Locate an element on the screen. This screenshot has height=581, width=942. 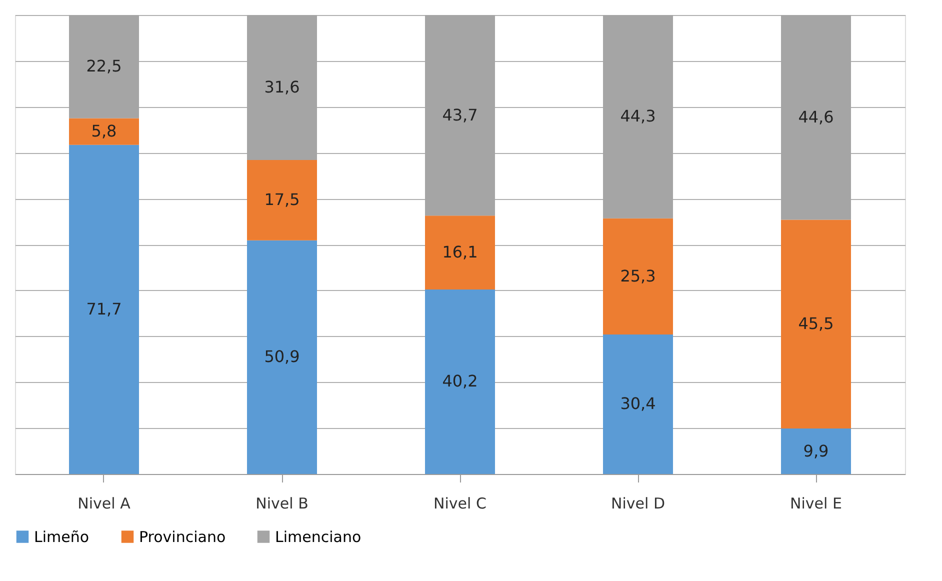
data-label: 50,9 is located at coordinates (282, 356).